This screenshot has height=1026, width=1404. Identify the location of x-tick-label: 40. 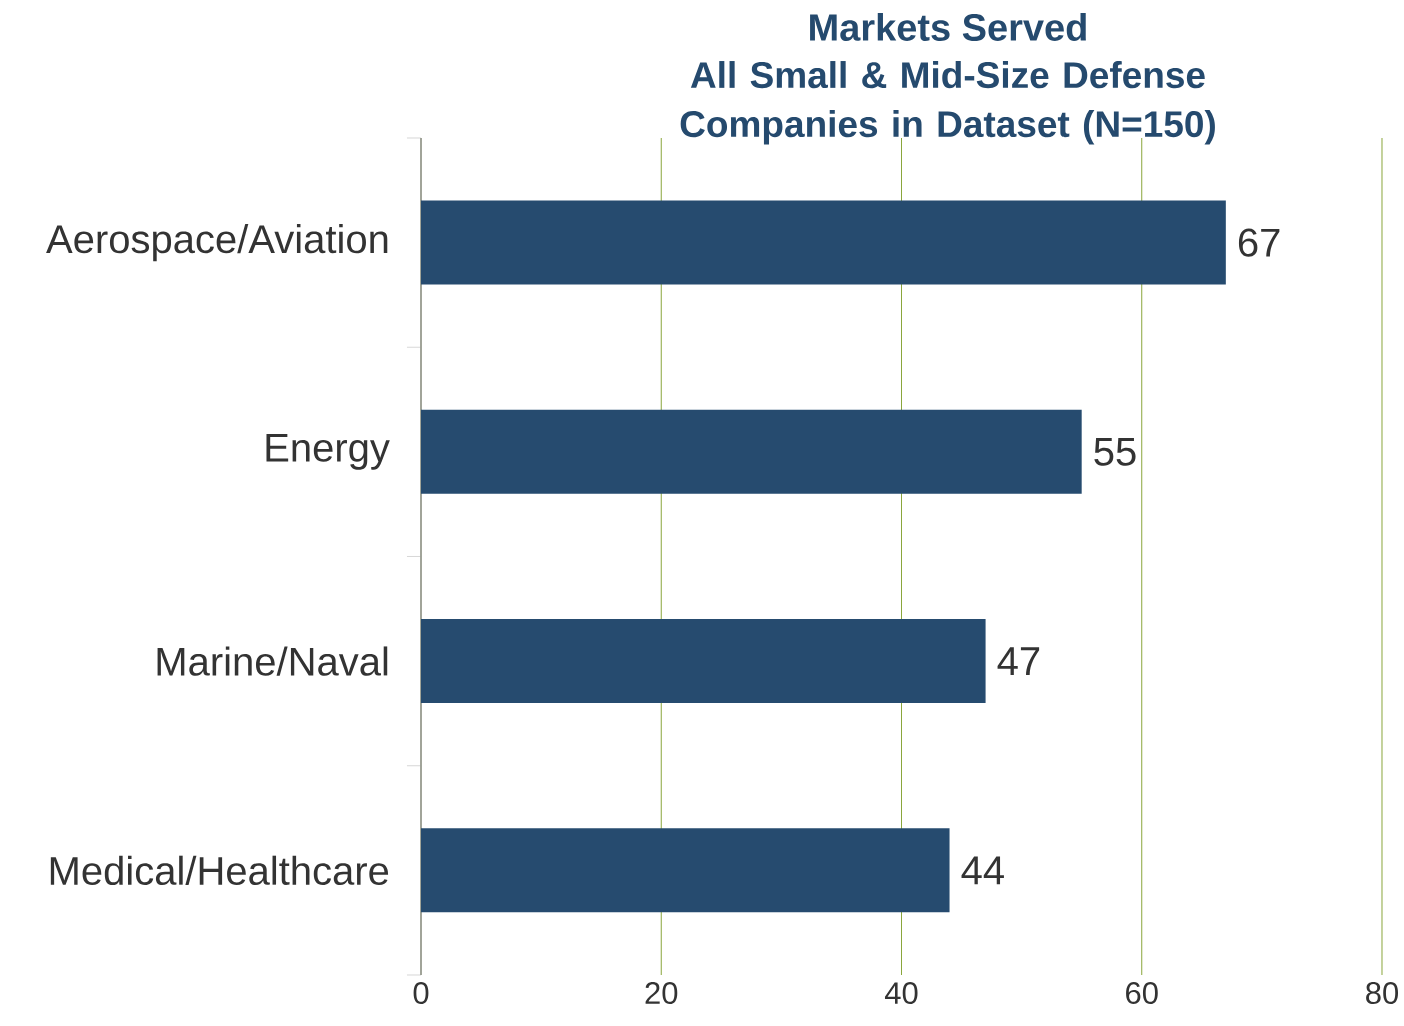
(901, 993).